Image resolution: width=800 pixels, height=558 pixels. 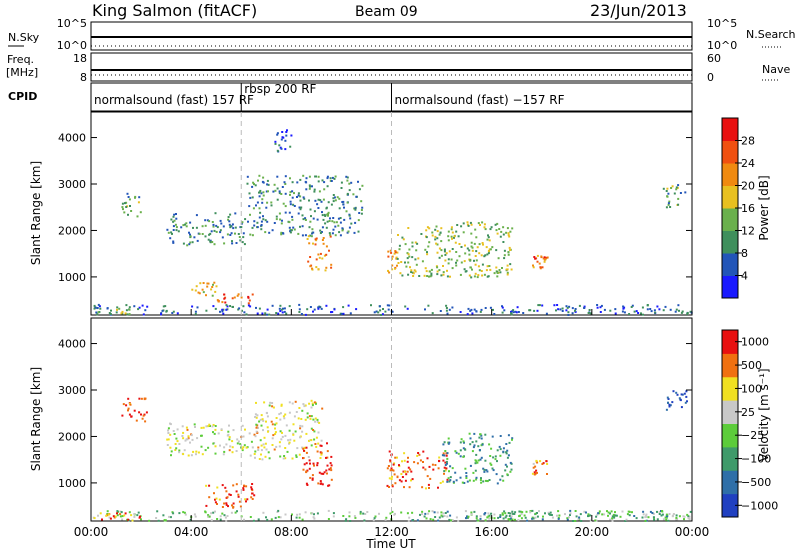 What do you see at coordinates (480, 100) in the screenshot?
I see `cpid-mode-label: normalsound (fast) −157 RF` at bounding box center [480, 100].